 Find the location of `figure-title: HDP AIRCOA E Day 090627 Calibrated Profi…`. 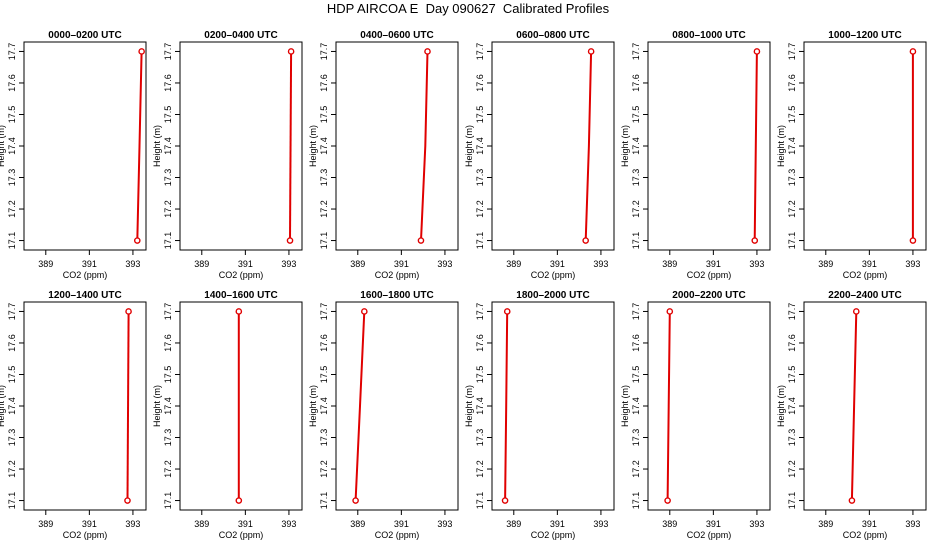

figure-title: HDP AIRCOA E Day 090627 Calibrated Profi… is located at coordinates (468, 8).